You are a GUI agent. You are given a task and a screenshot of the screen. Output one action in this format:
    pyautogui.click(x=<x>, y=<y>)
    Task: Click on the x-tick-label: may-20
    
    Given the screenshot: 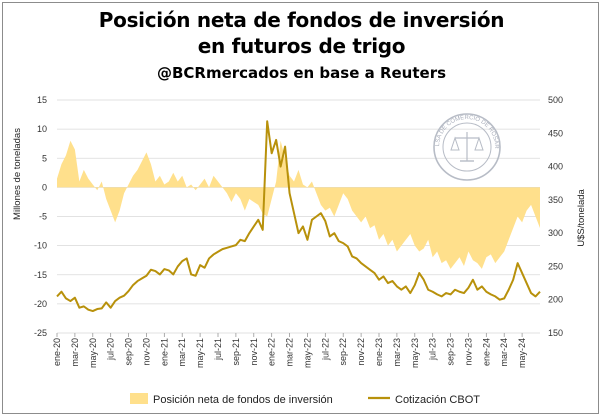 What is the action you would take?
    pyautogui.click(x=93, y=353)
    